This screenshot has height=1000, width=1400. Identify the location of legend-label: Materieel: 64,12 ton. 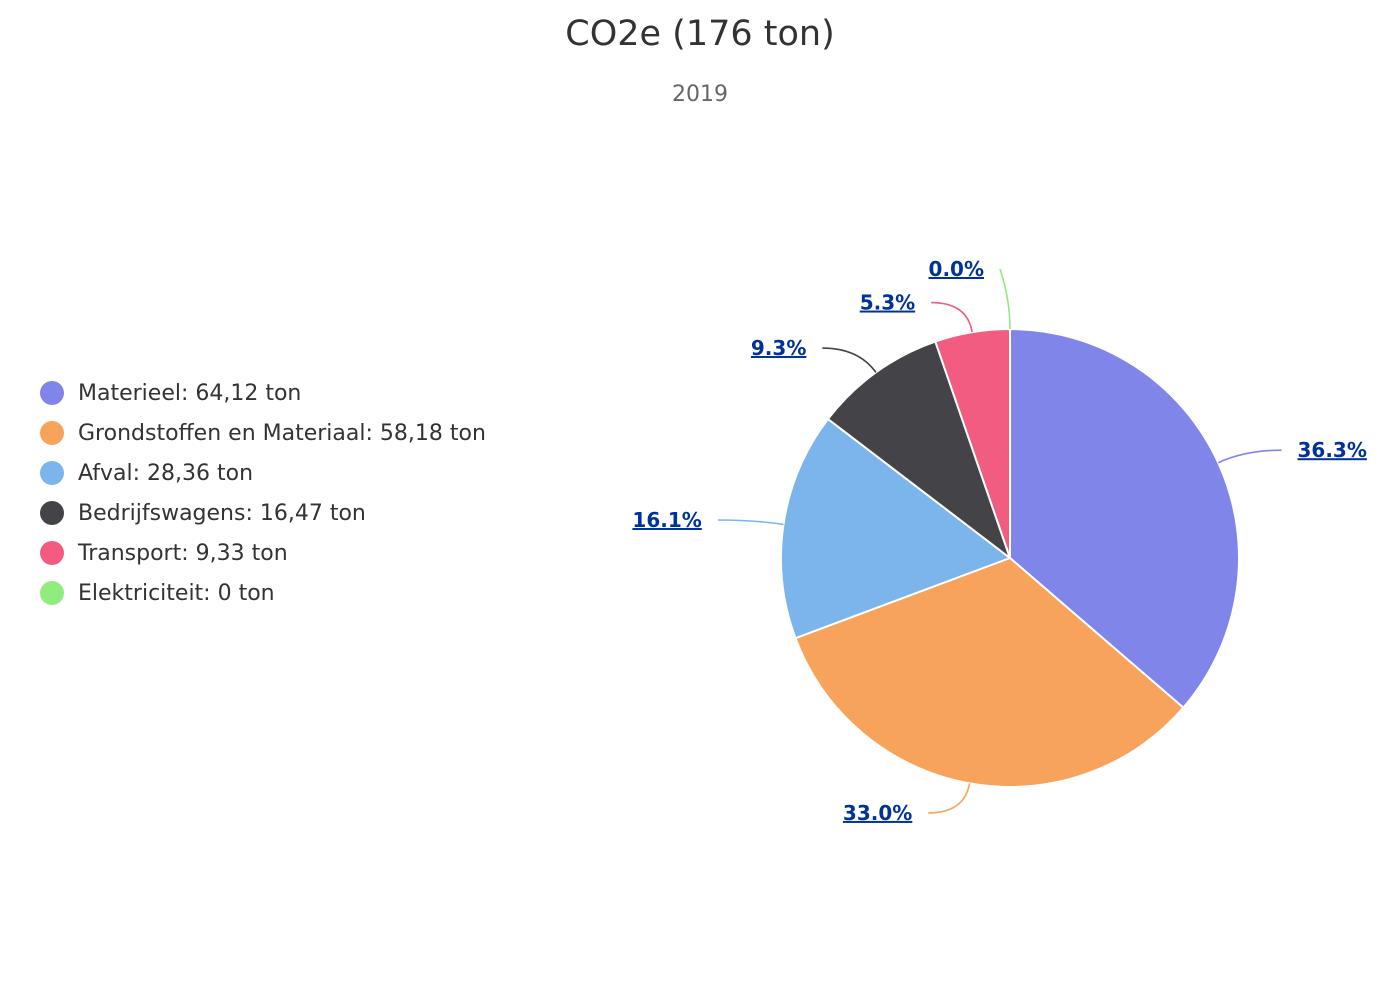
(190, 393).